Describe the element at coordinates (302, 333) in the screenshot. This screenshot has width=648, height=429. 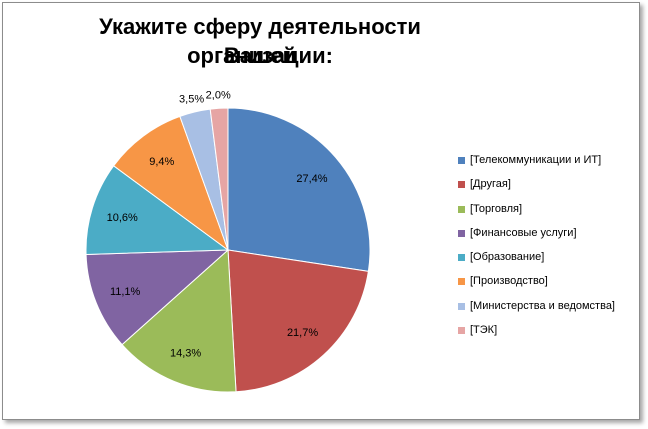
I see `data-label-2: 21,7%` at that location.